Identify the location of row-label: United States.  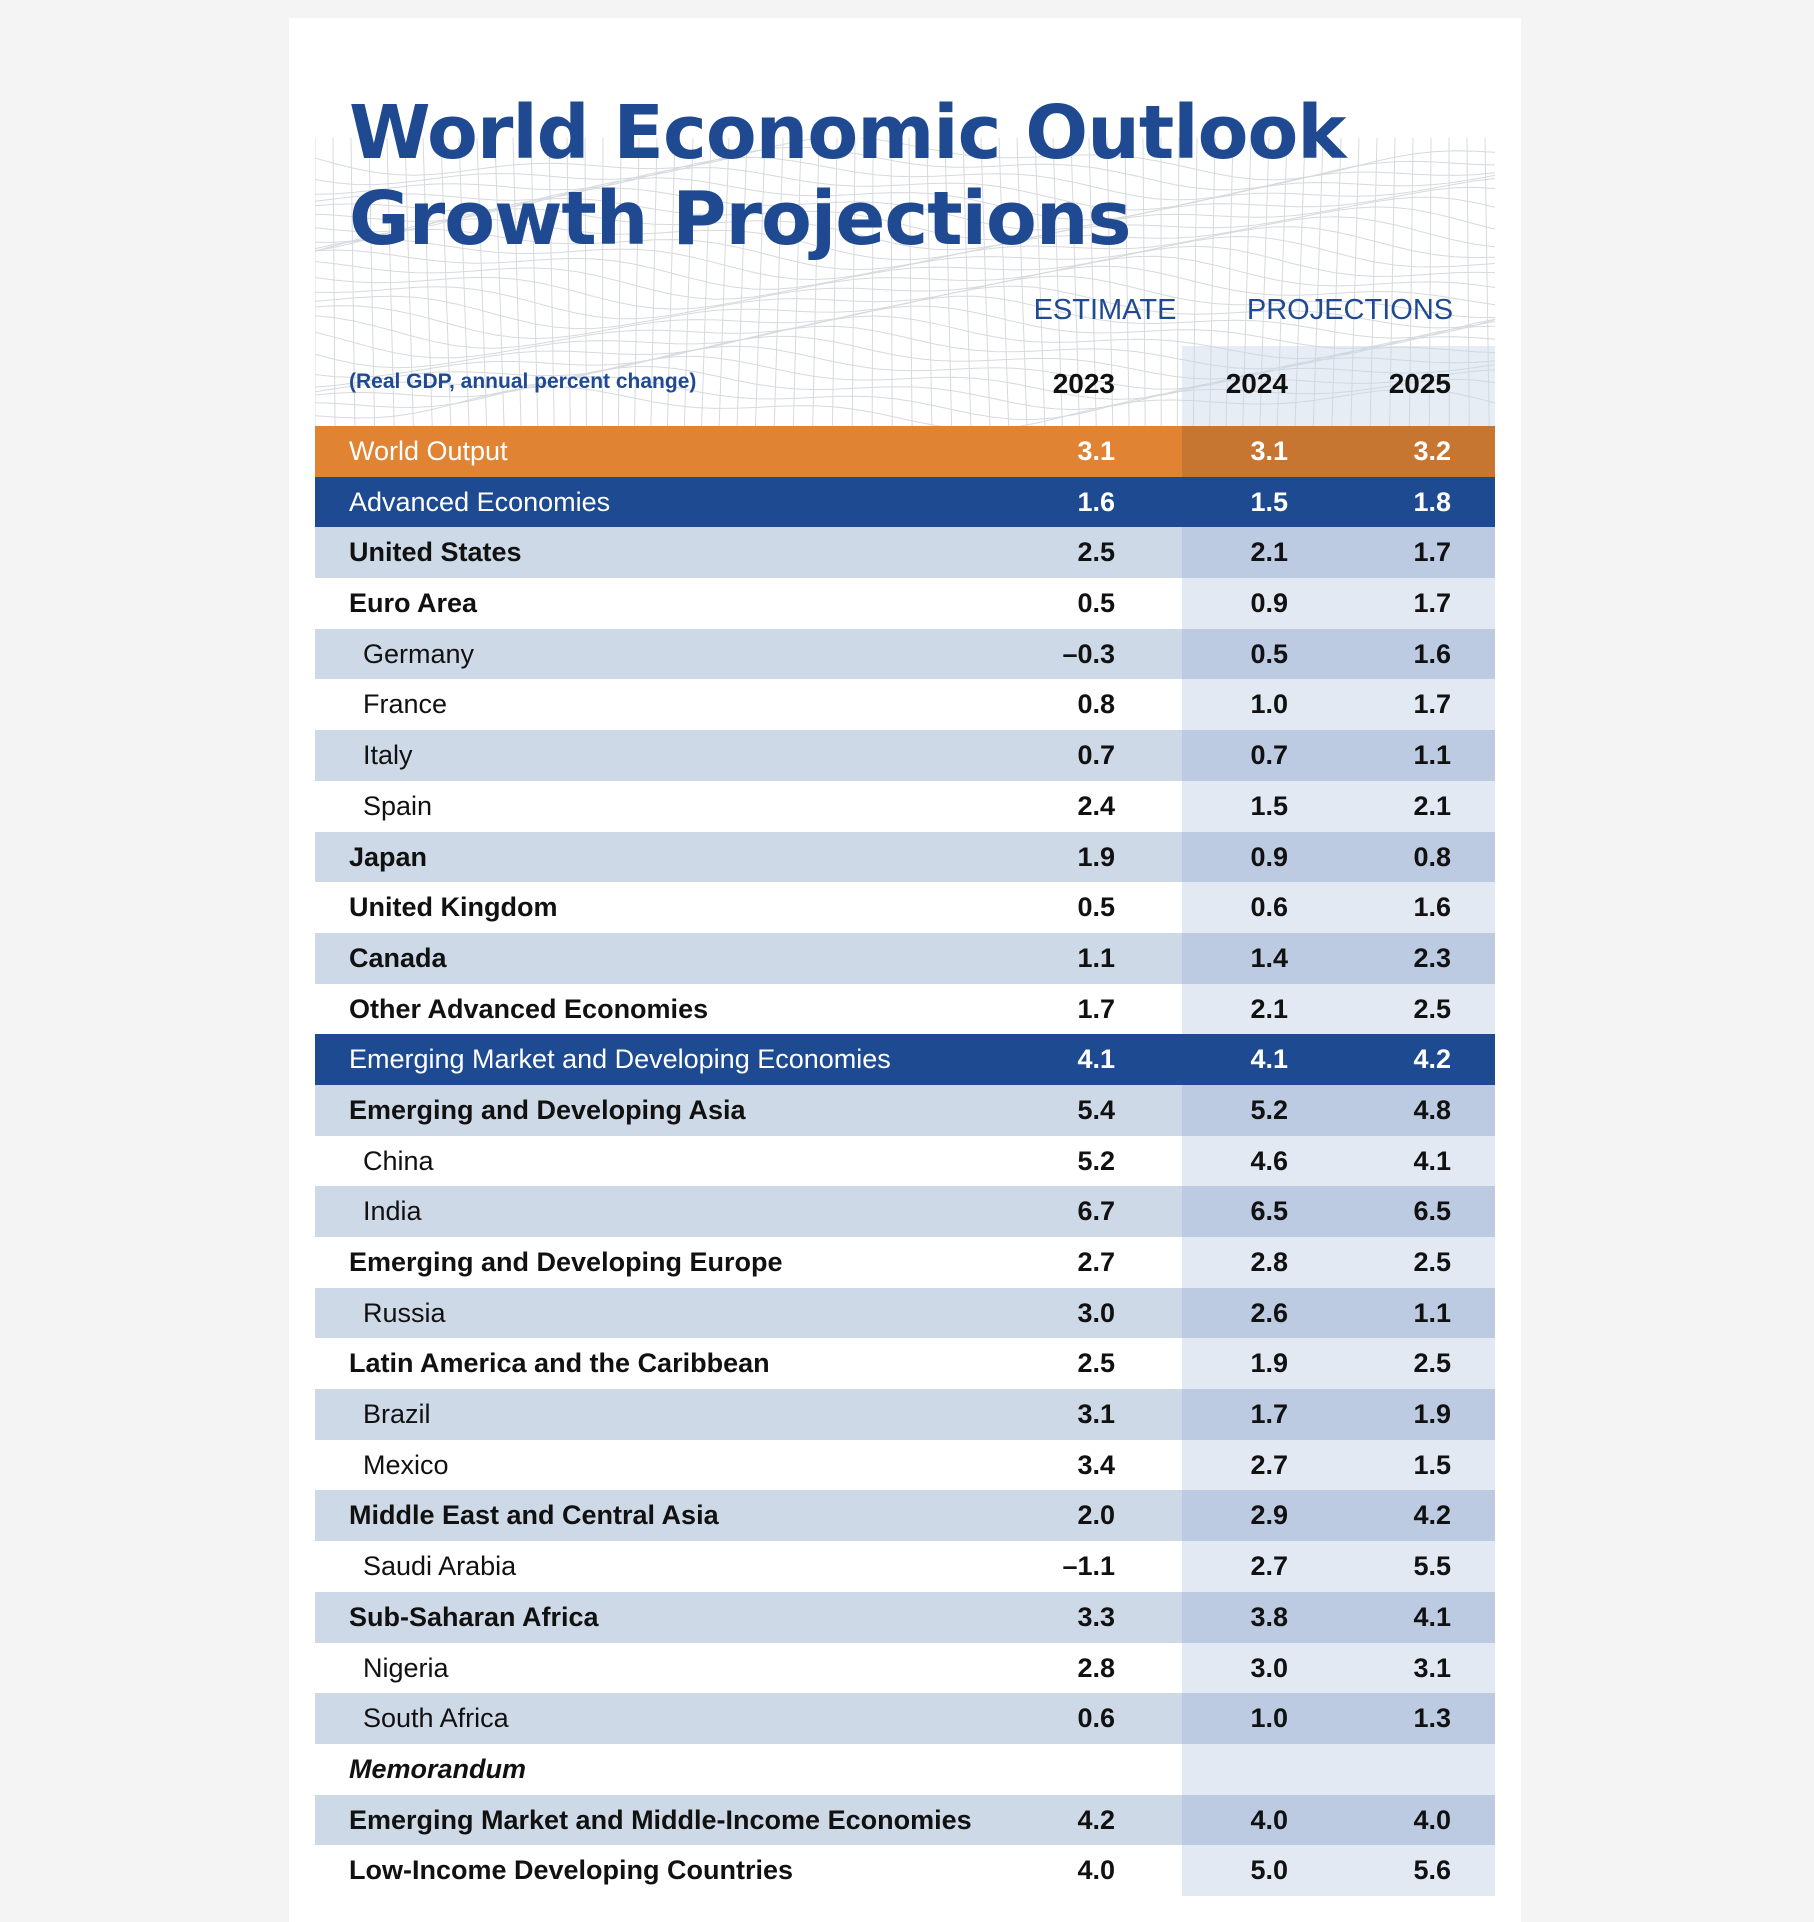
(435, 552).